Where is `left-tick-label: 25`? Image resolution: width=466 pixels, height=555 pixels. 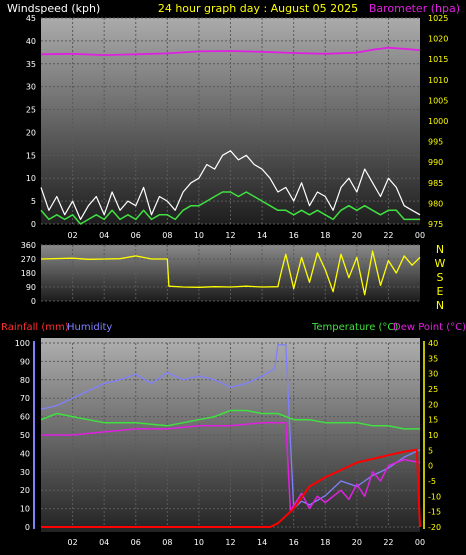
left-tick-label: 25 is located at coordinates (31, 110).